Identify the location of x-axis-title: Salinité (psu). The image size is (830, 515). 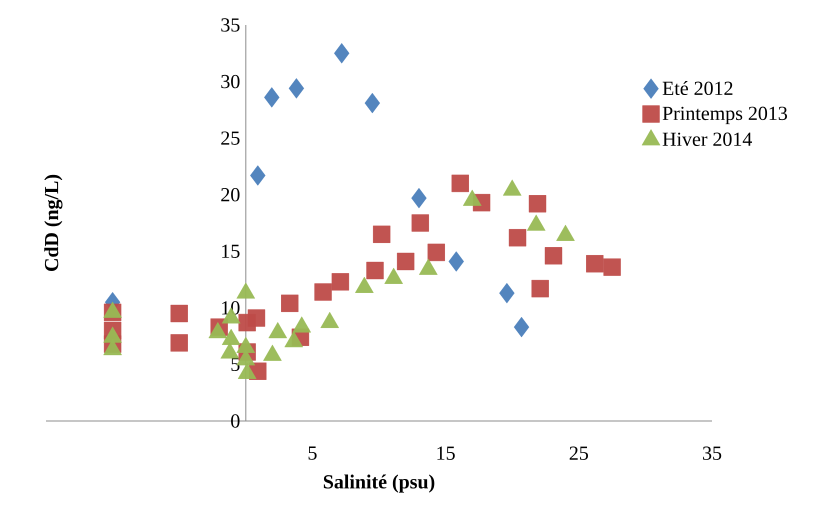
(379, 483).